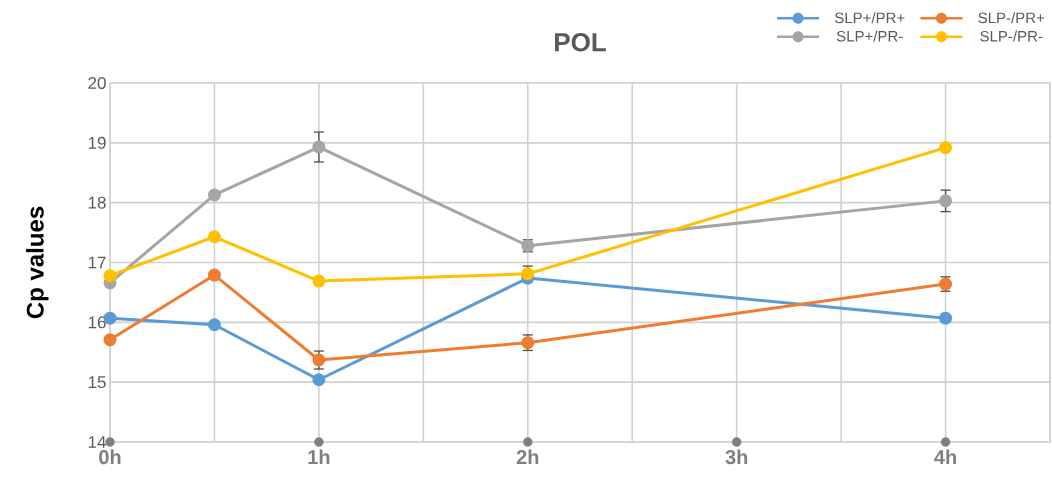 The width and height of the screenshot is (1052, 490). I want to click on legend-label: SLP-/PR-, so click(1011, 36).